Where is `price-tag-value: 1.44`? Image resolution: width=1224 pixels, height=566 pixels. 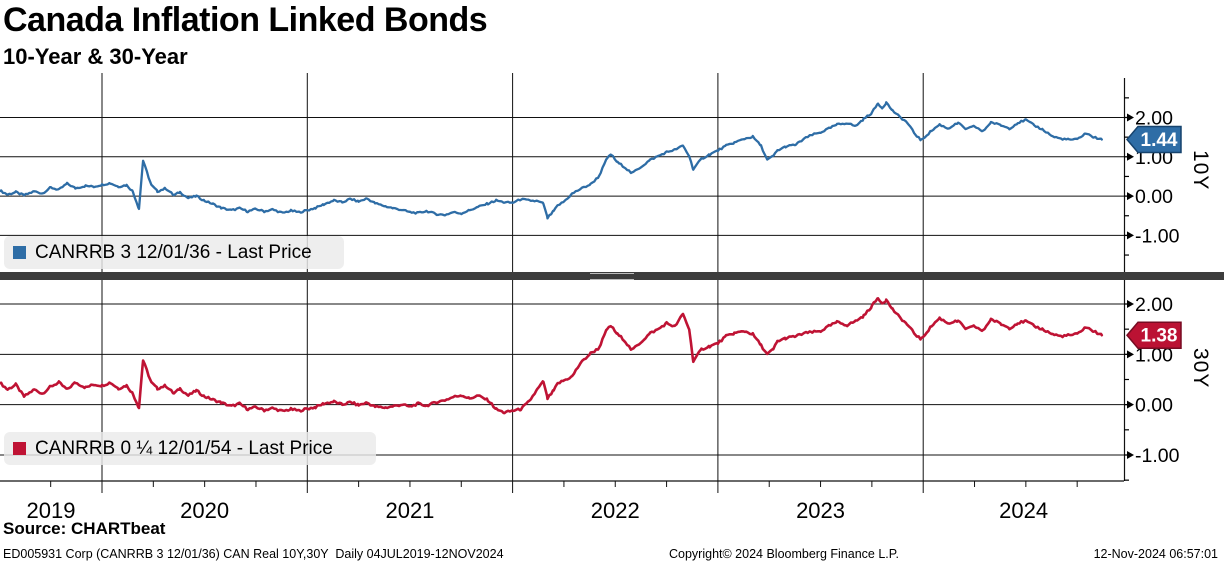 price-tag-value: 1.44 is located at coordinates (1159, 140).